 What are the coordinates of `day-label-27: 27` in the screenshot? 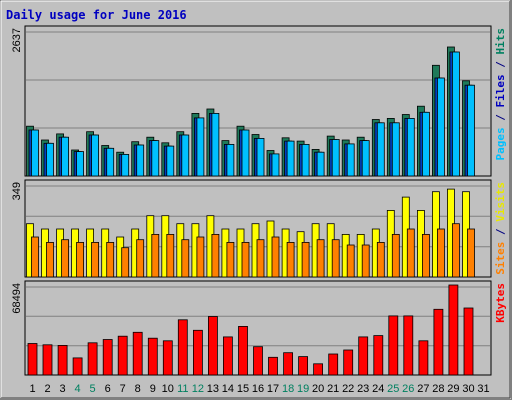 It's located at (423, 389).